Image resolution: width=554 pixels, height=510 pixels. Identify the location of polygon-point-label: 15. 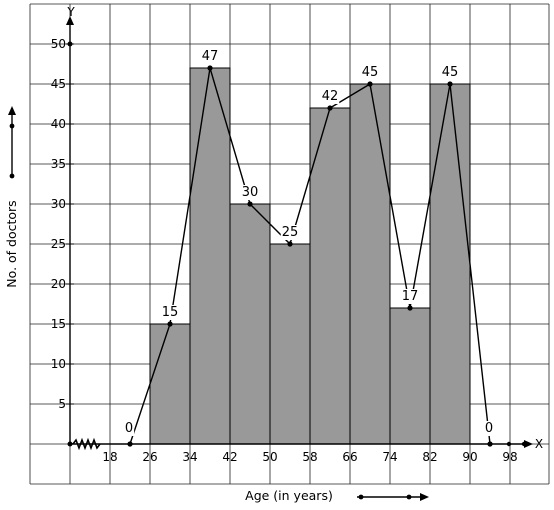
(170, 312).